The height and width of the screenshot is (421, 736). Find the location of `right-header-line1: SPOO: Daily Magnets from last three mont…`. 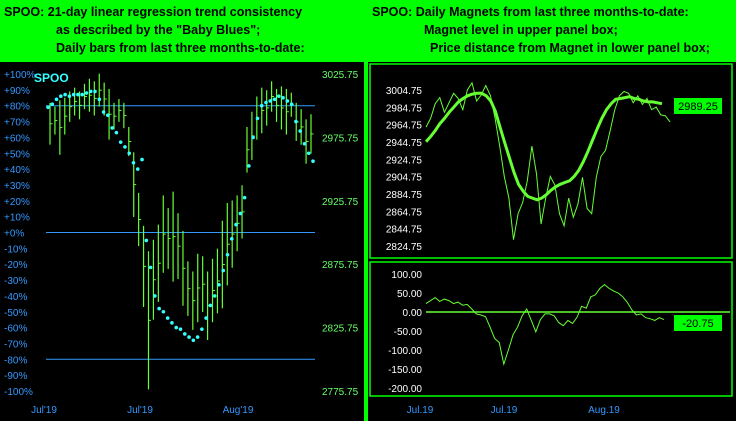

right-header-line1: SPOO: Daily Magnets from last three mont… is located at coordinates (530, 12).